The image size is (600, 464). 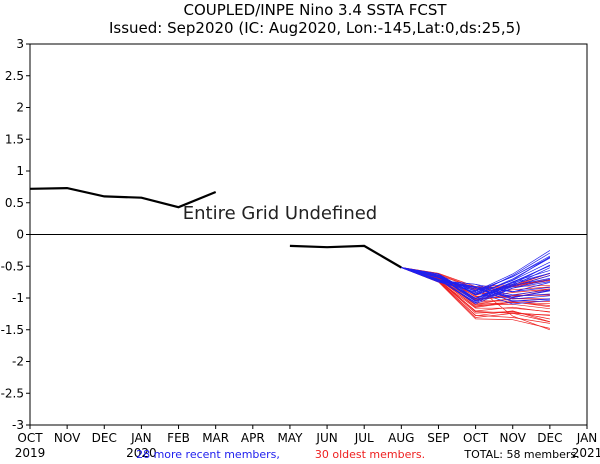 I want to click on legend-total: TOTAL: 58 members., so click(x=521, y=454).